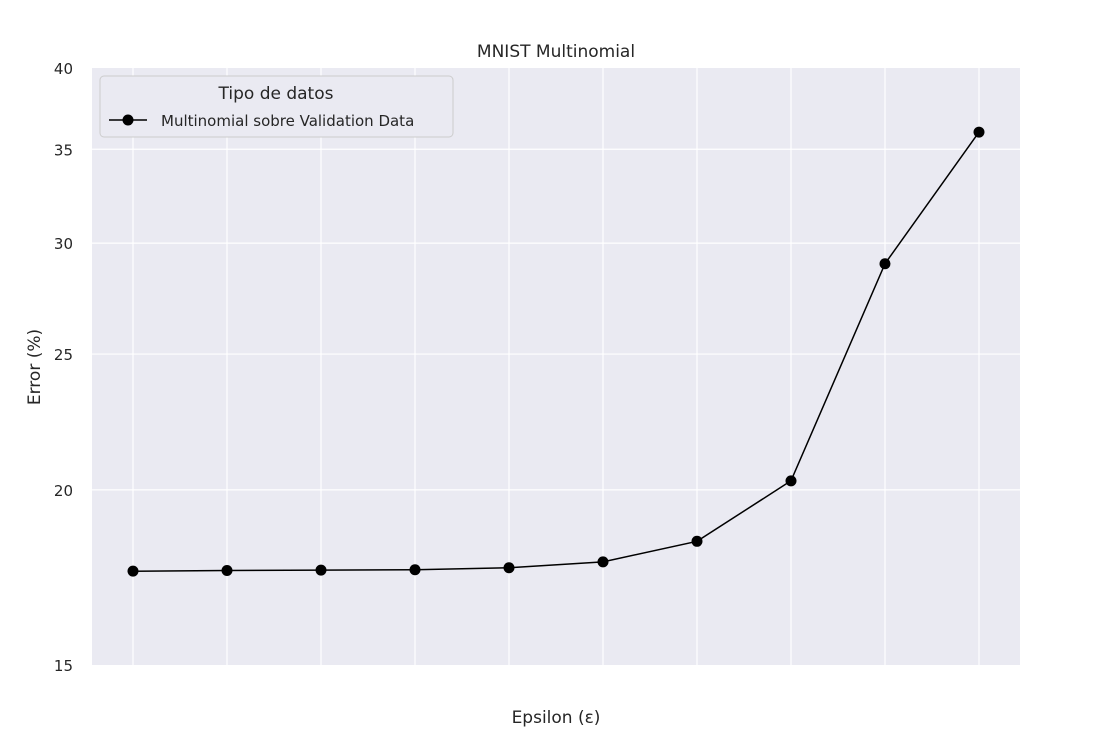 This screenshot has width=1117, height=746. I want to click on y-tick-label: 40, so click(63, 69).